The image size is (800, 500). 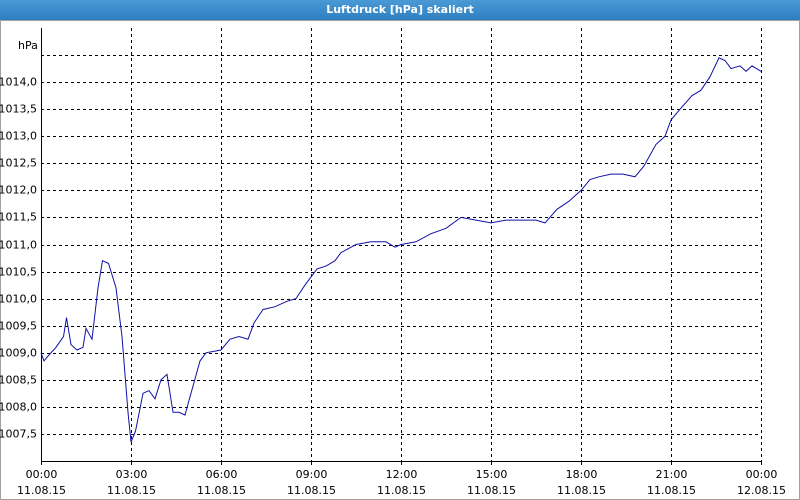 What do you see at coordinates (18, 136) in the screenshot?
I see `y-tick-label: 1013,0` at bounding box center [18, 136].